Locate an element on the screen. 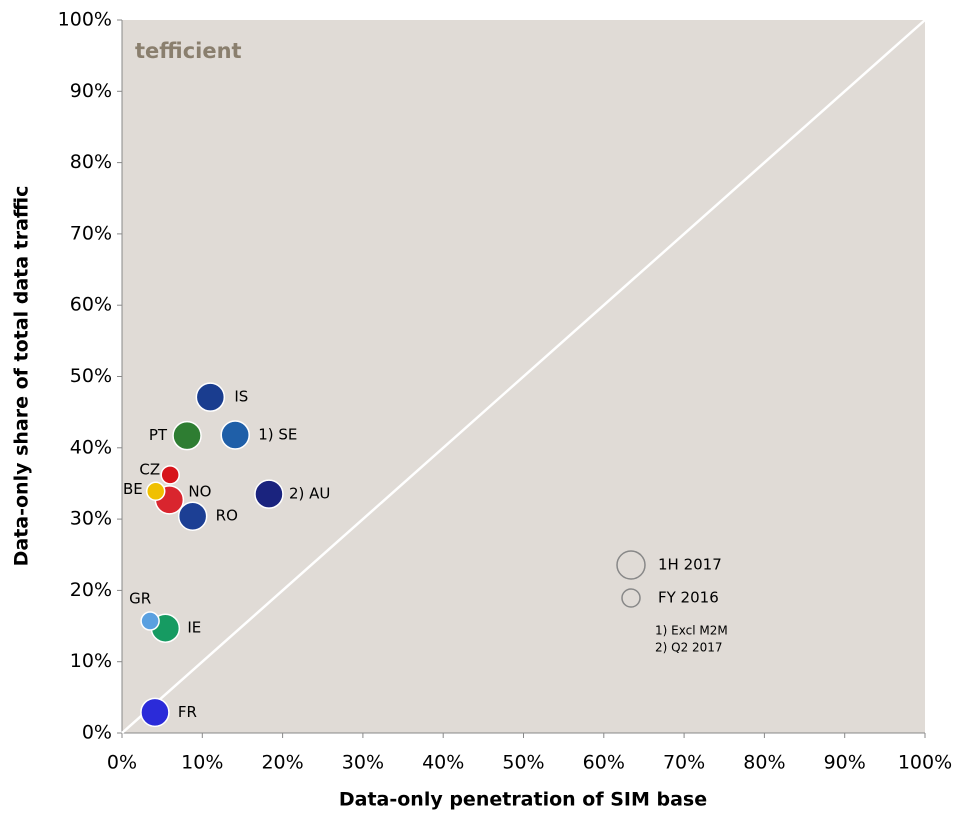 The height and width of the screenshot is (813, 963). point-label: GR is located at coordinates (140, 599).